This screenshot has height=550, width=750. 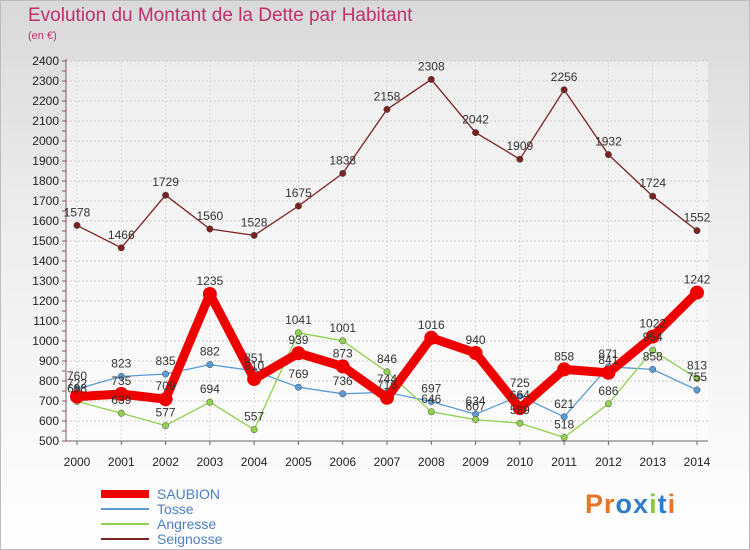 I want to click on data-label: 835, so click(x=166, y=361).